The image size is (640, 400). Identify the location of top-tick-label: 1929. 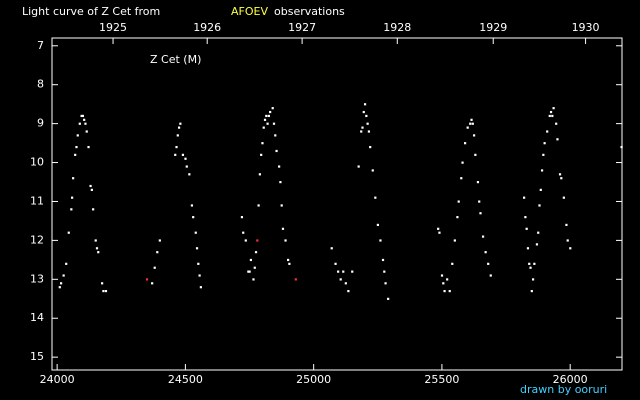
(493, 27).